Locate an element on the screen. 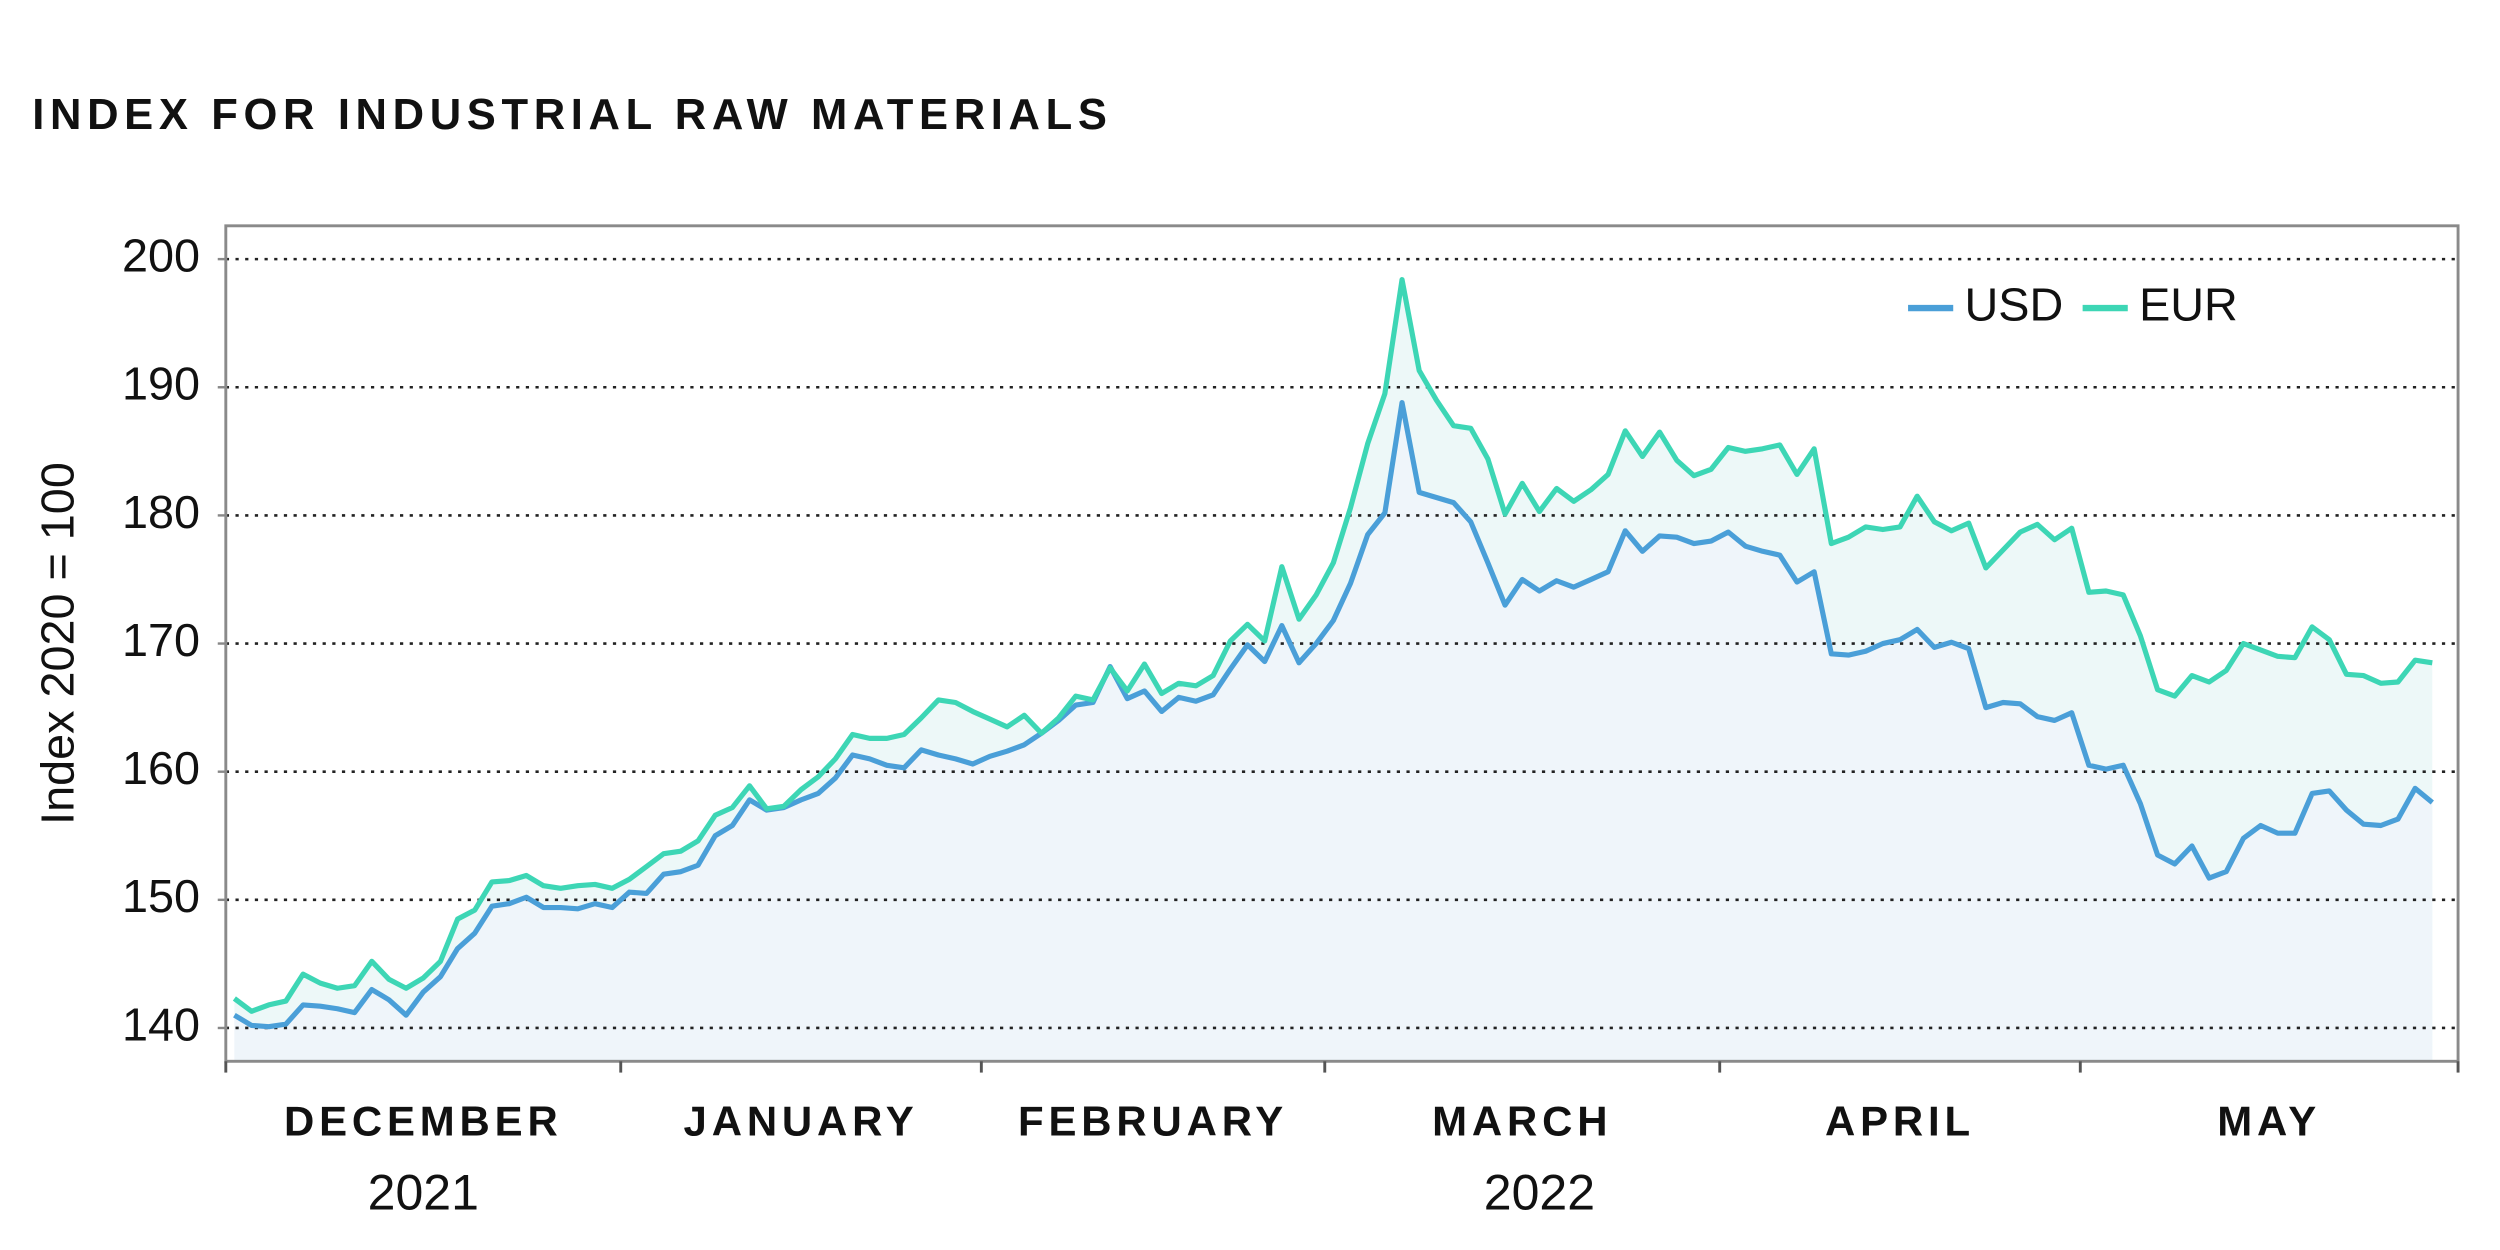  y-tick-label: 200 is located at coordinates (161, 255).